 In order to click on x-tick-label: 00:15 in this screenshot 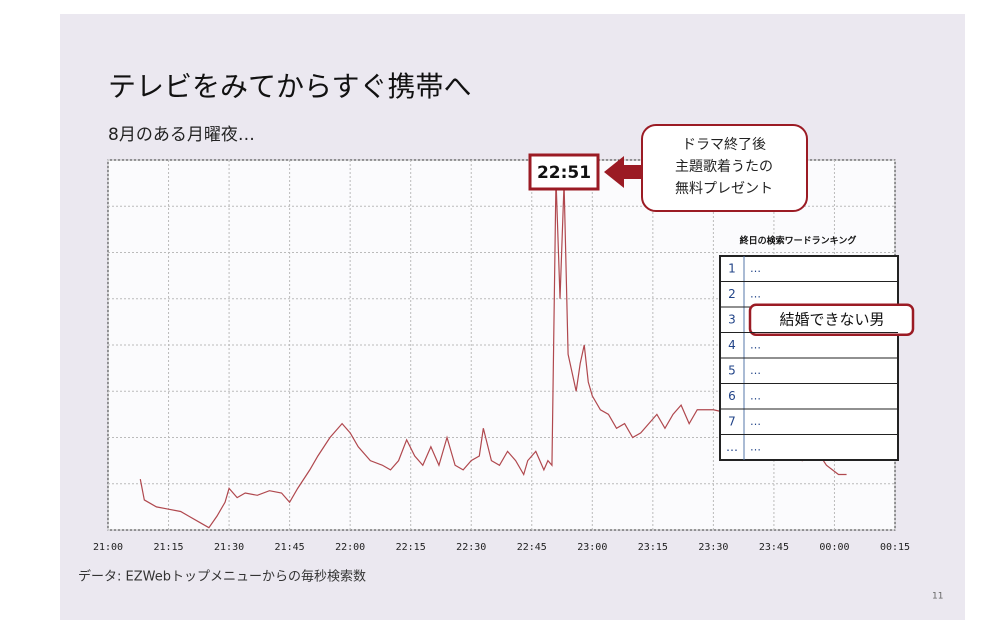, I will do `click(895, 547)`.